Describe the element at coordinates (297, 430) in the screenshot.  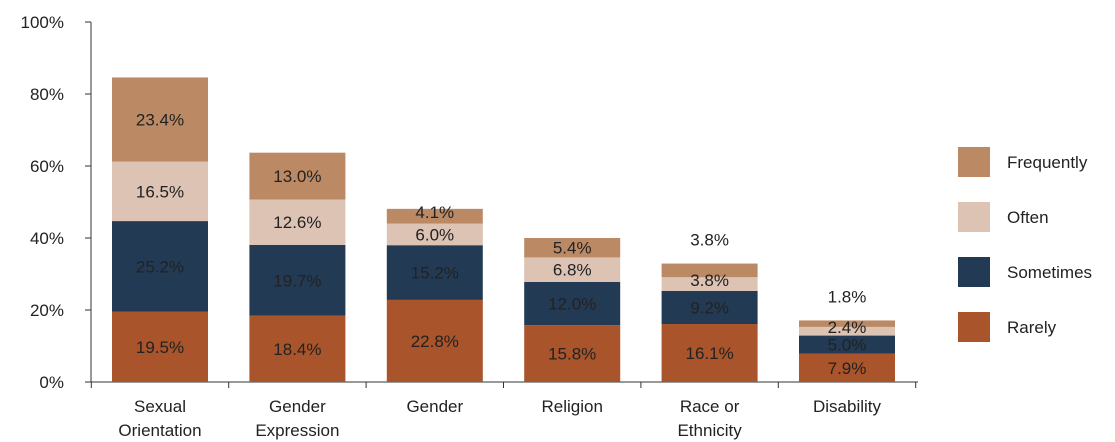
I see `x-category-label: Expression` at that location.